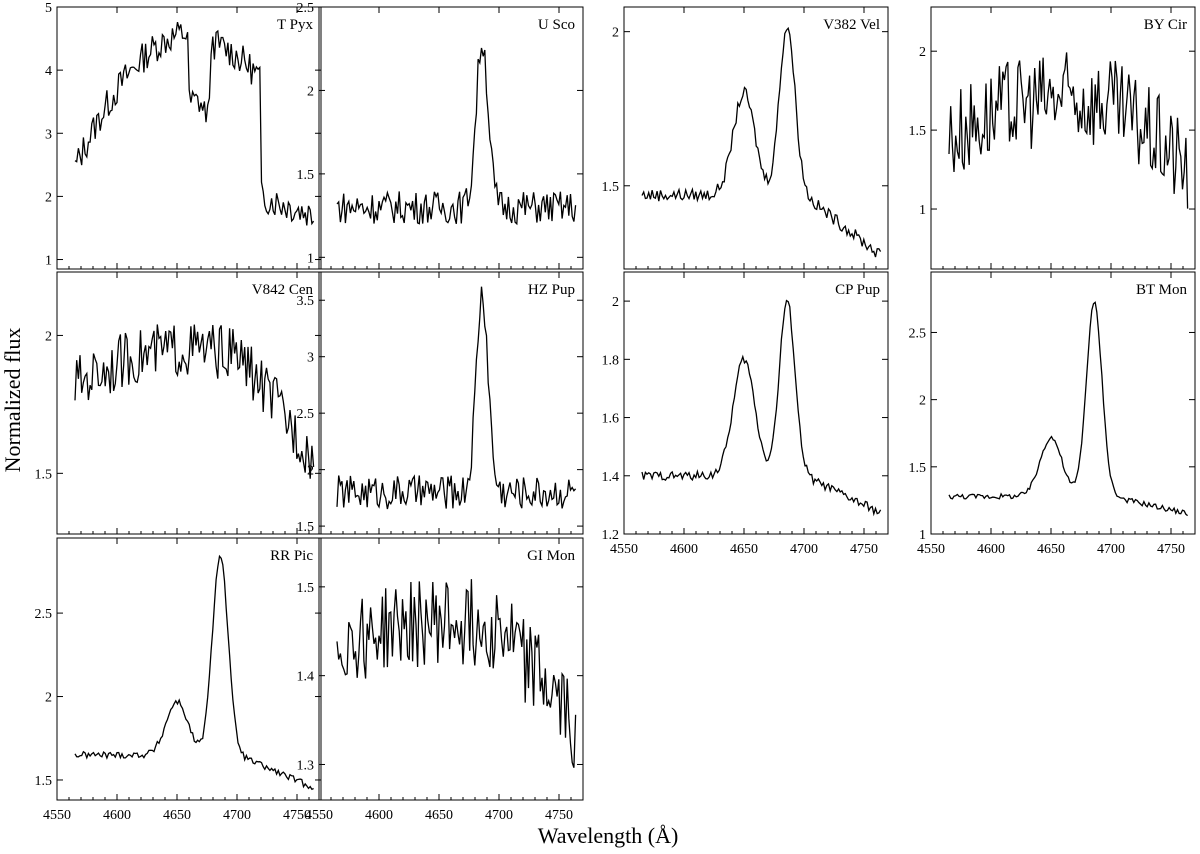 Image resolution: width=1200 pixels, height=854 pixels. I want to click on panel-title: HZ Pup, so click(551, 290).